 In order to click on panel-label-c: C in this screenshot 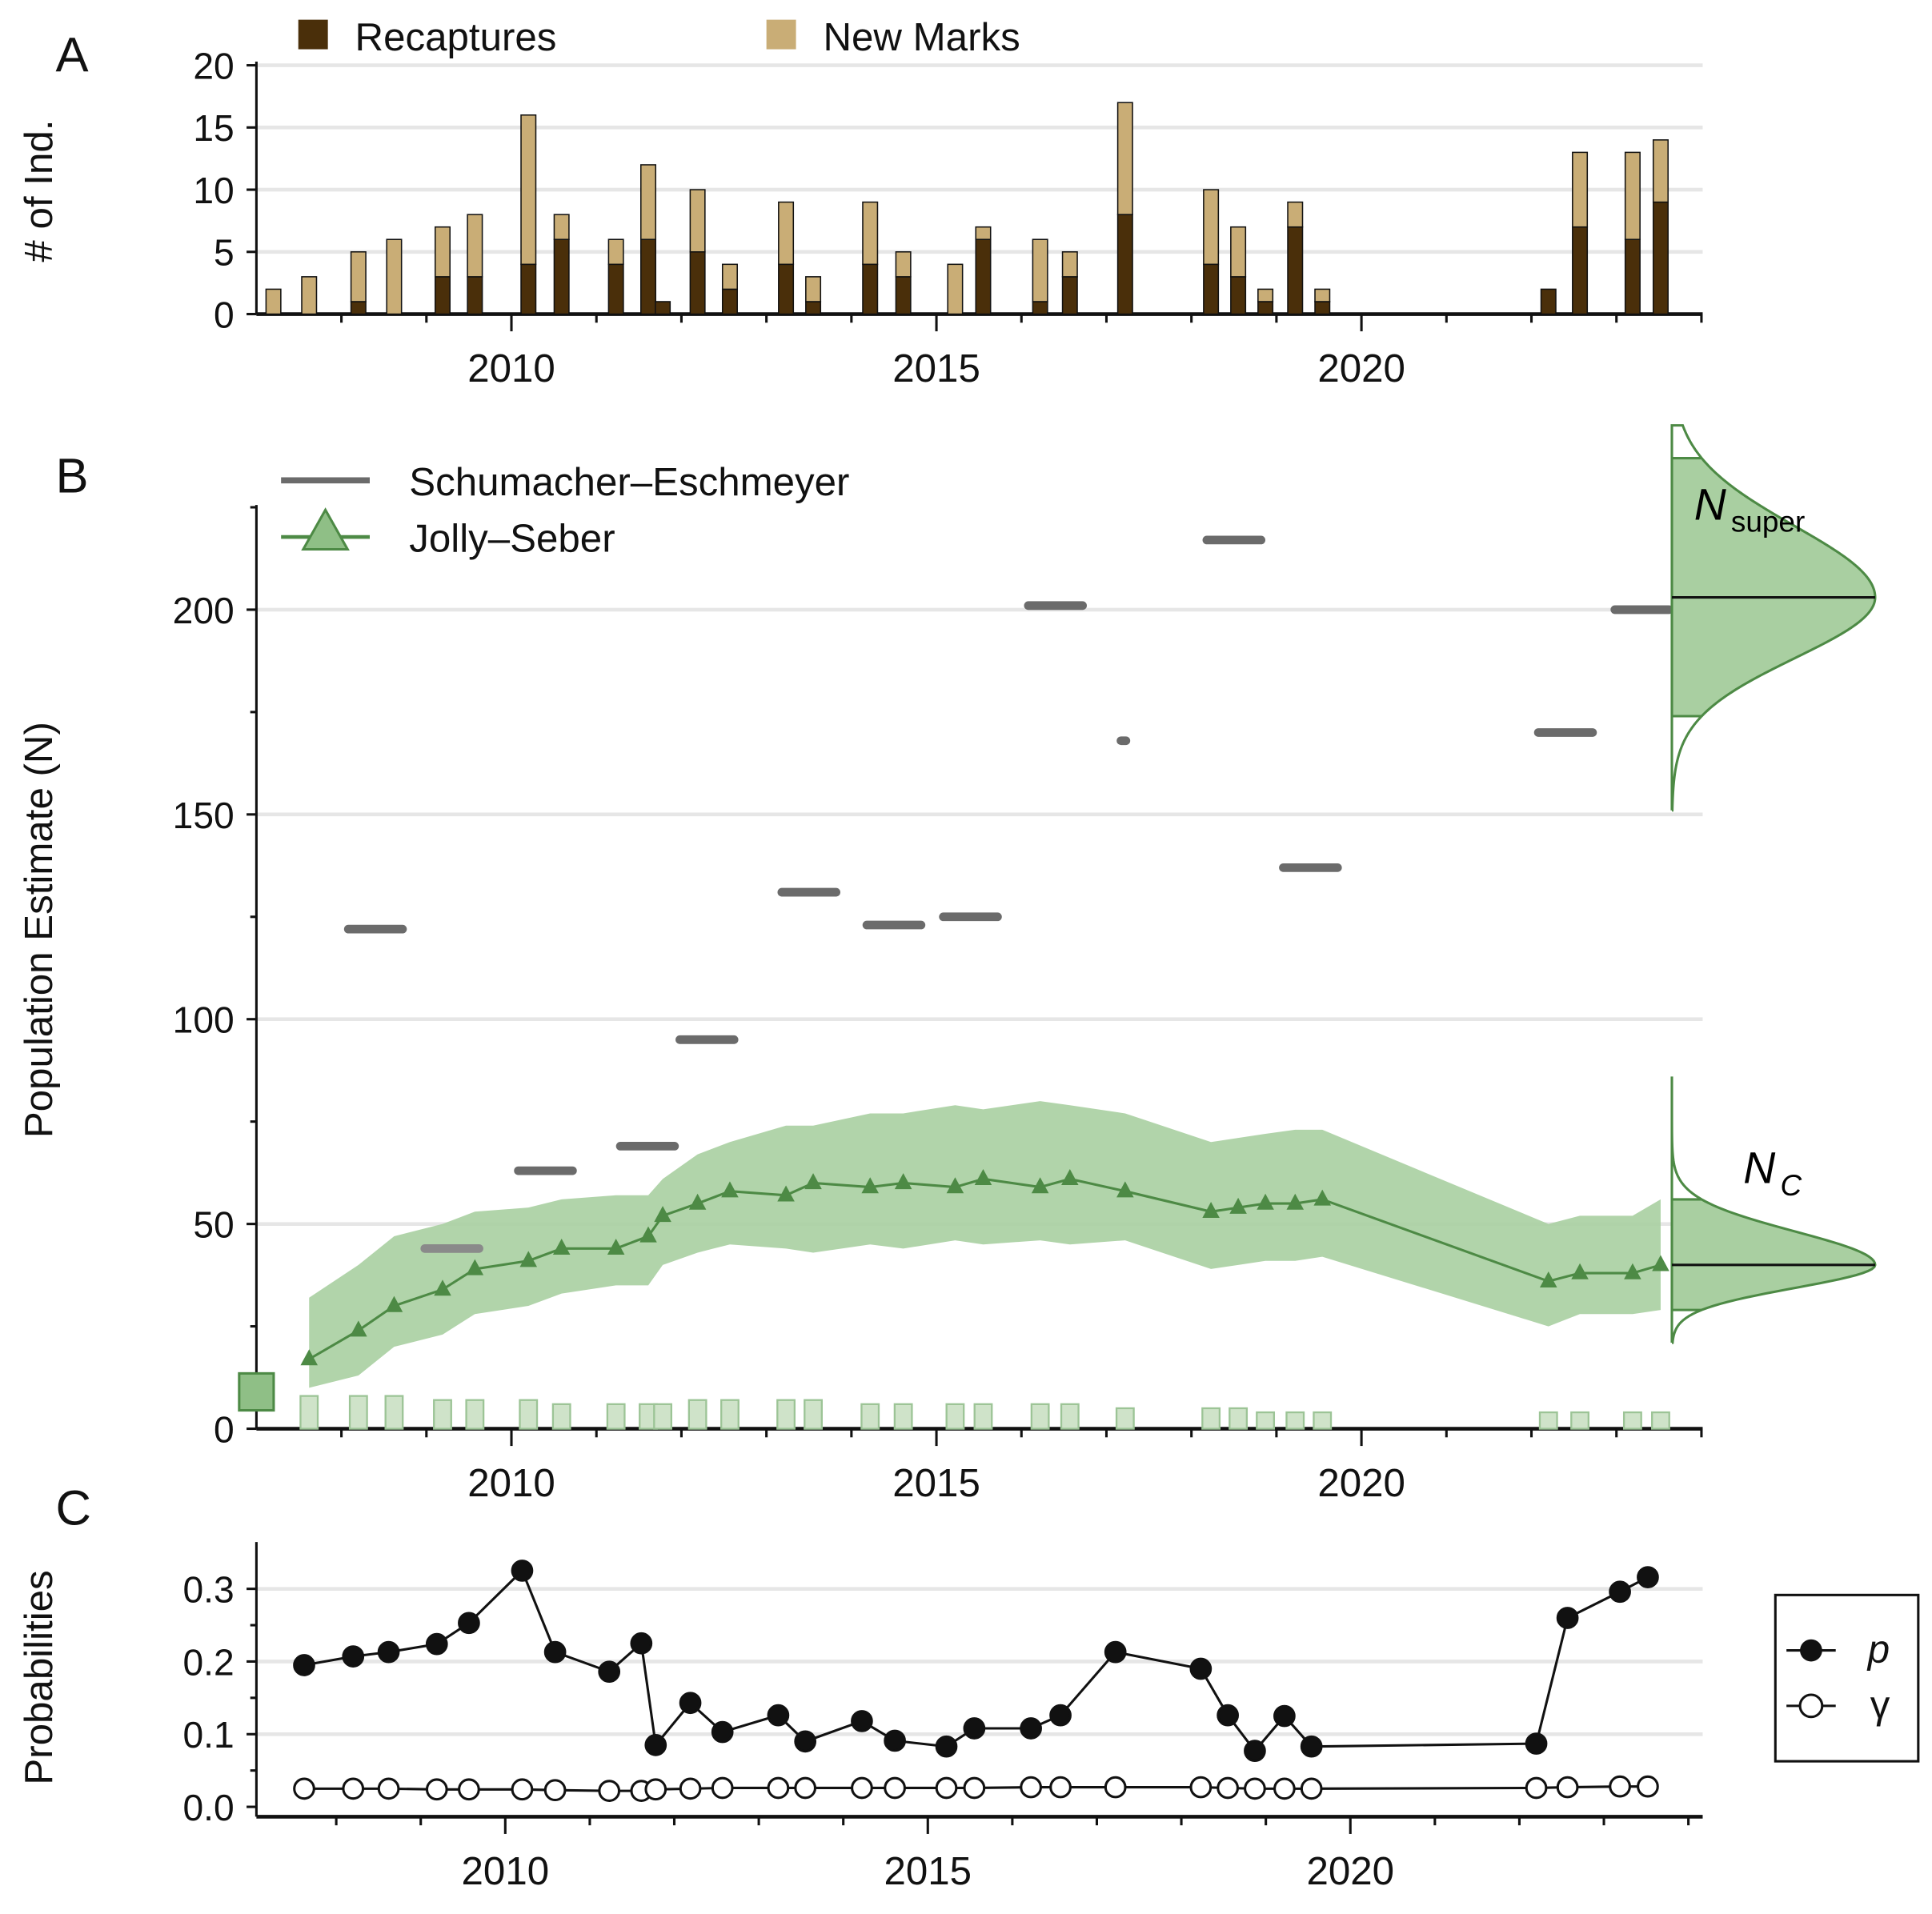, I will do `click(72, 1508)`.